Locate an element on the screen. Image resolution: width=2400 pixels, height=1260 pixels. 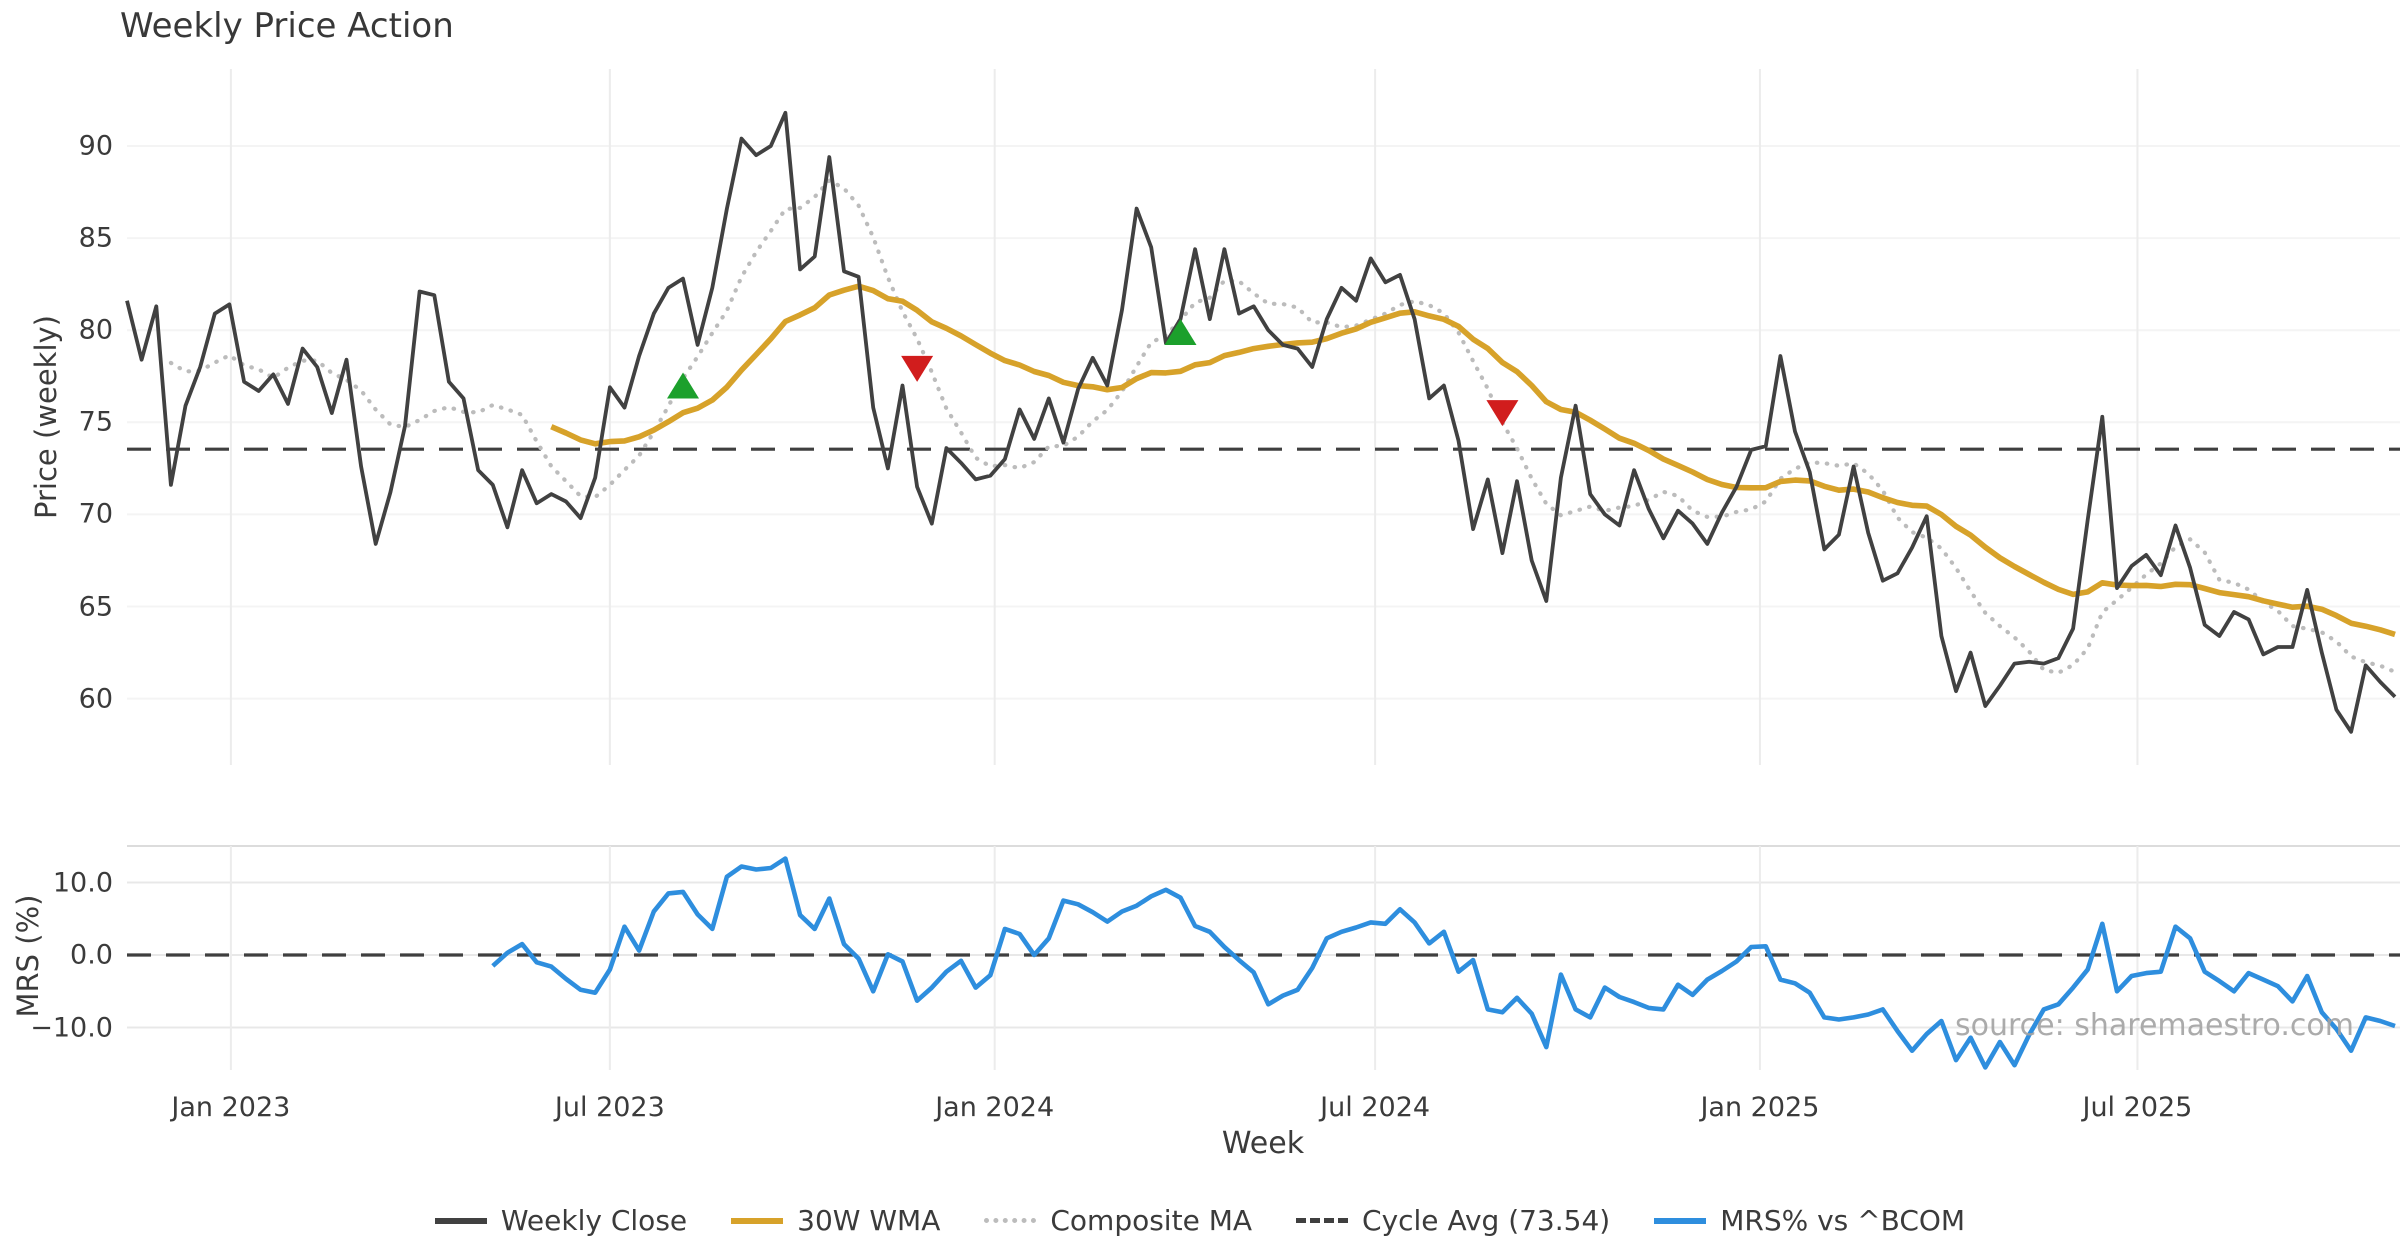
legend-label: Cycle Avg (73.54) is located at coordinates (1486, 1220).